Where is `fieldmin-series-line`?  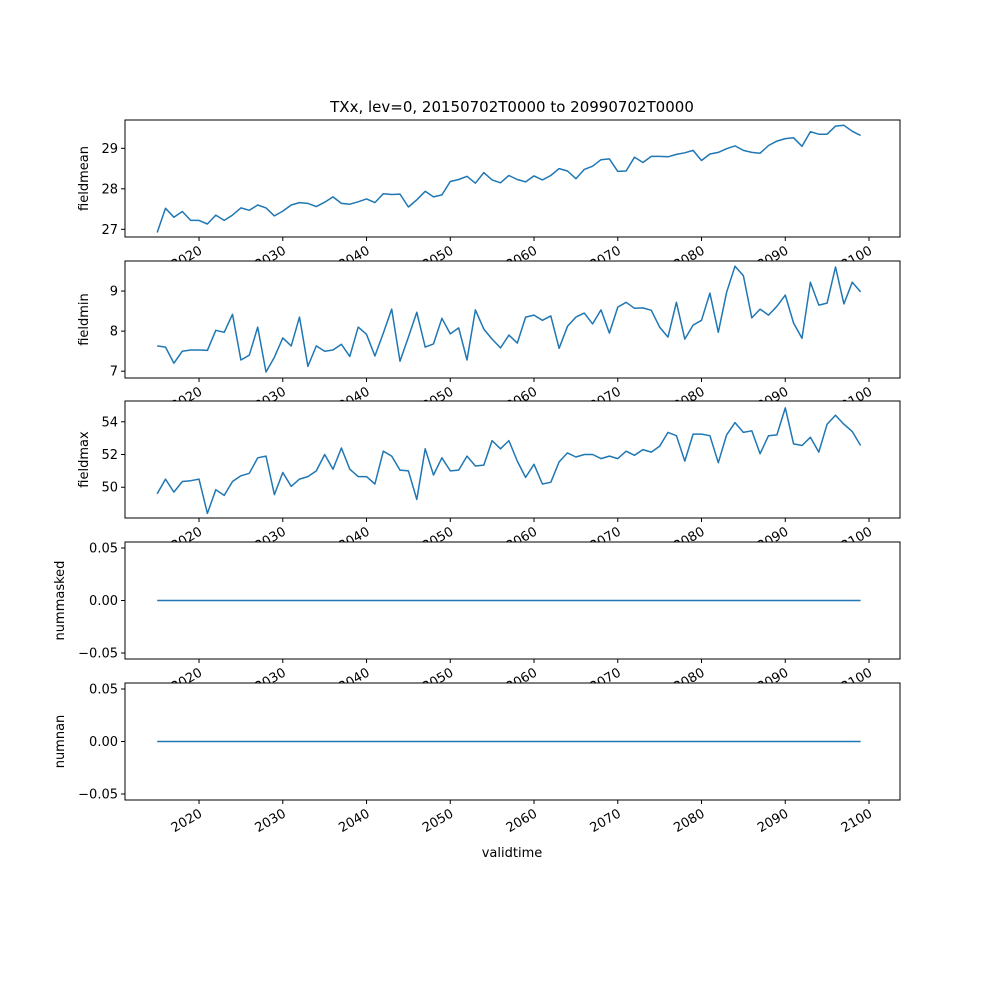 fieldmin-series-line is located at coordinates (509, 319).